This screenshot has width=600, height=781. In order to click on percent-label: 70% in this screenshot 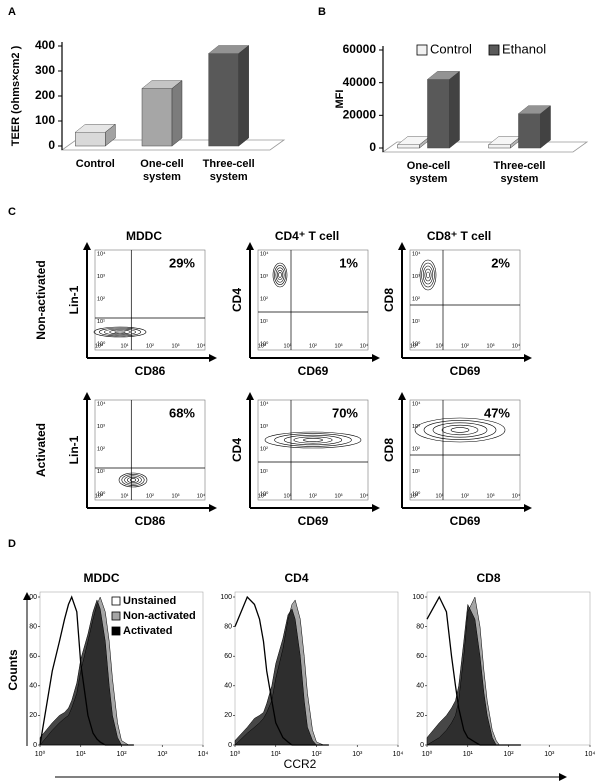, I will do `click(345, 412)`.